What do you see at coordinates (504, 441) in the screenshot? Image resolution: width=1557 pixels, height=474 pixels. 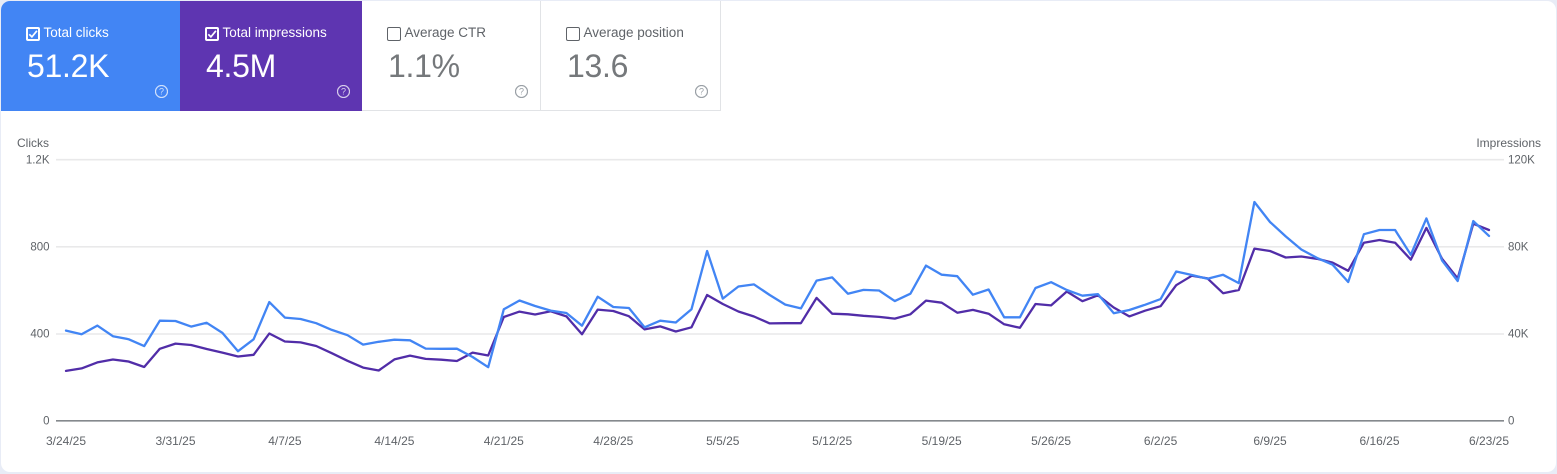 I see `svg-text: 4/21/25` at bounding box center [504, 441].